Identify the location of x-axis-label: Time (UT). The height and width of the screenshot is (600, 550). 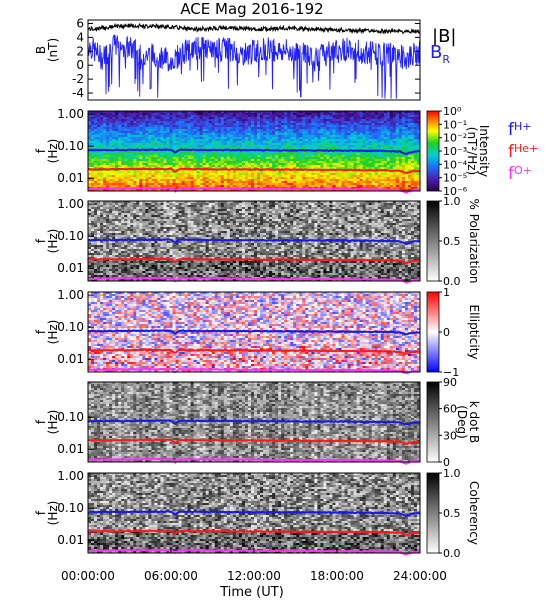
(251, 592).